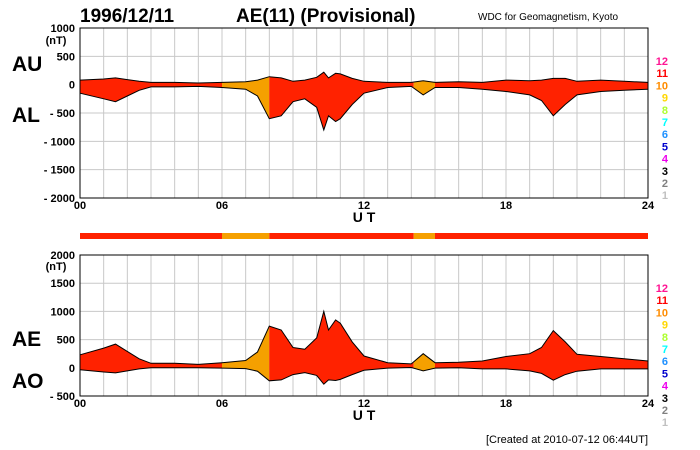 The height and width of the screenshot is (450, 700). What do you see at coordinates (26, 115) in the screenshot?
I see `al-label: AL` at bounding box center [26, 115].